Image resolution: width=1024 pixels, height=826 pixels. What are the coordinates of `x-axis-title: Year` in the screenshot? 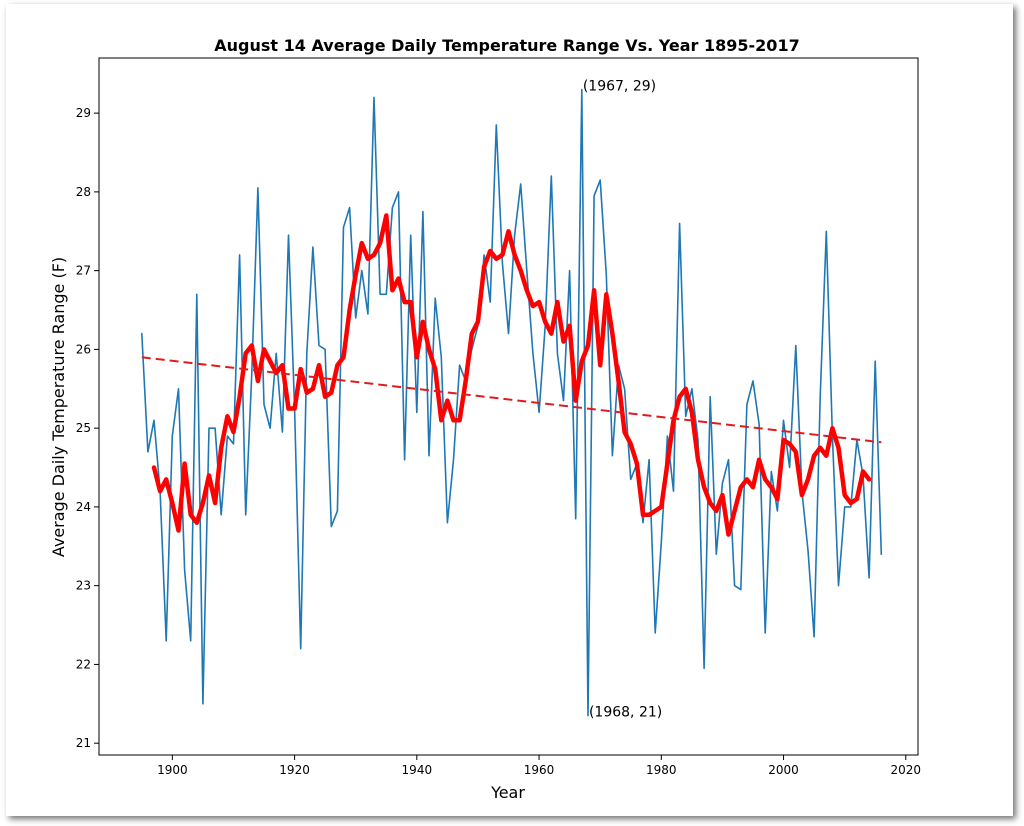 It's located at (507, 792).